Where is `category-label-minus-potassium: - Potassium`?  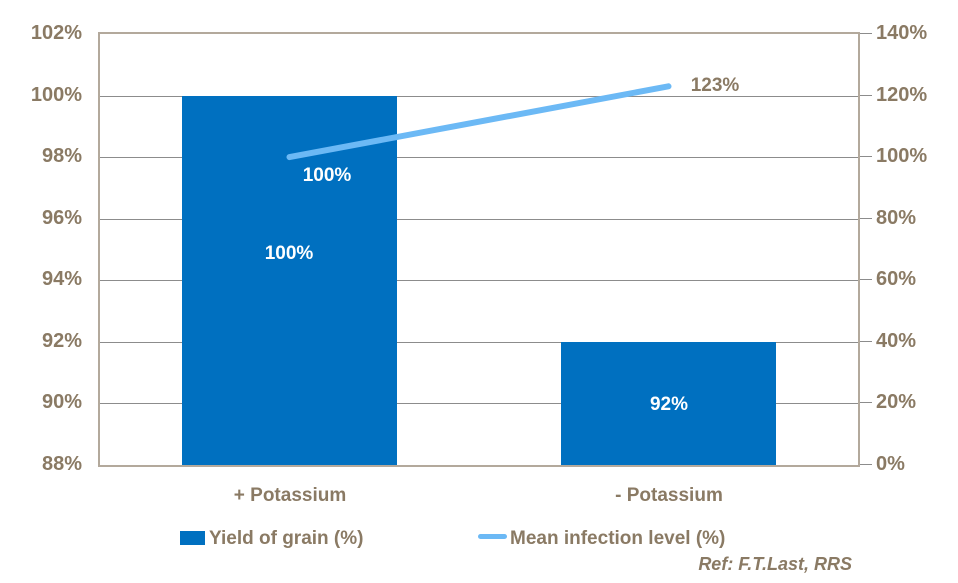 category-label-minus-potassium: - Potassium is located at coordinates (669, 495).